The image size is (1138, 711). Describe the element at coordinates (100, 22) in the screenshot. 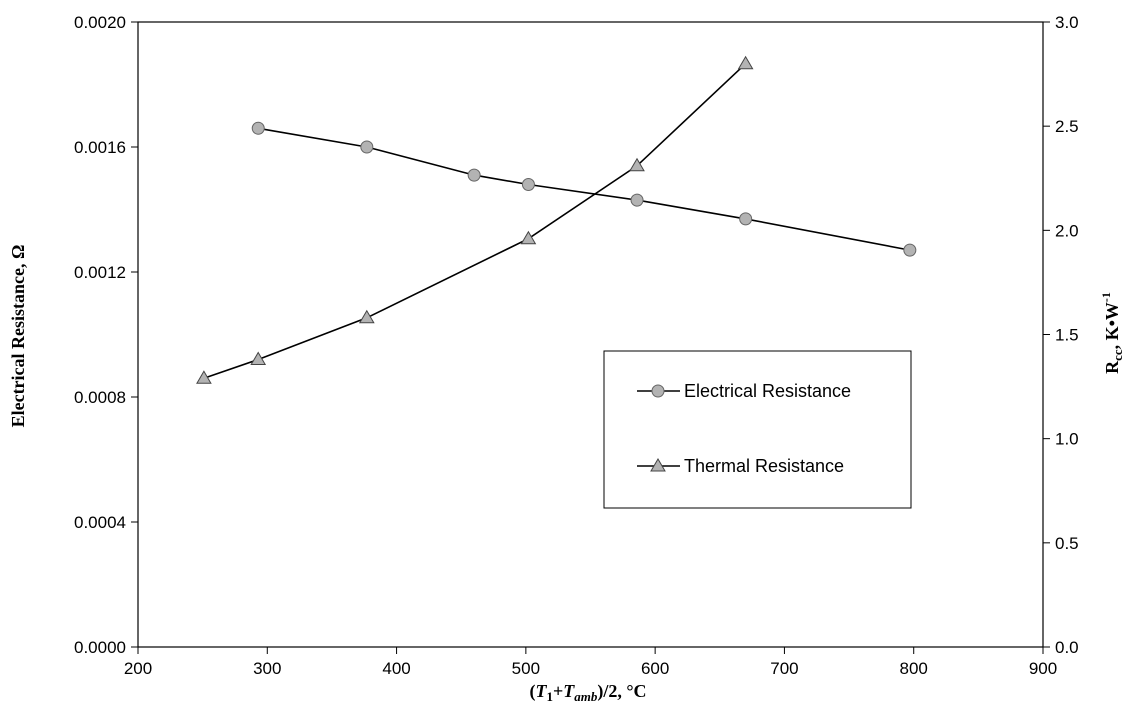

I see `y-left-tick-label: 0.0020` at that location.